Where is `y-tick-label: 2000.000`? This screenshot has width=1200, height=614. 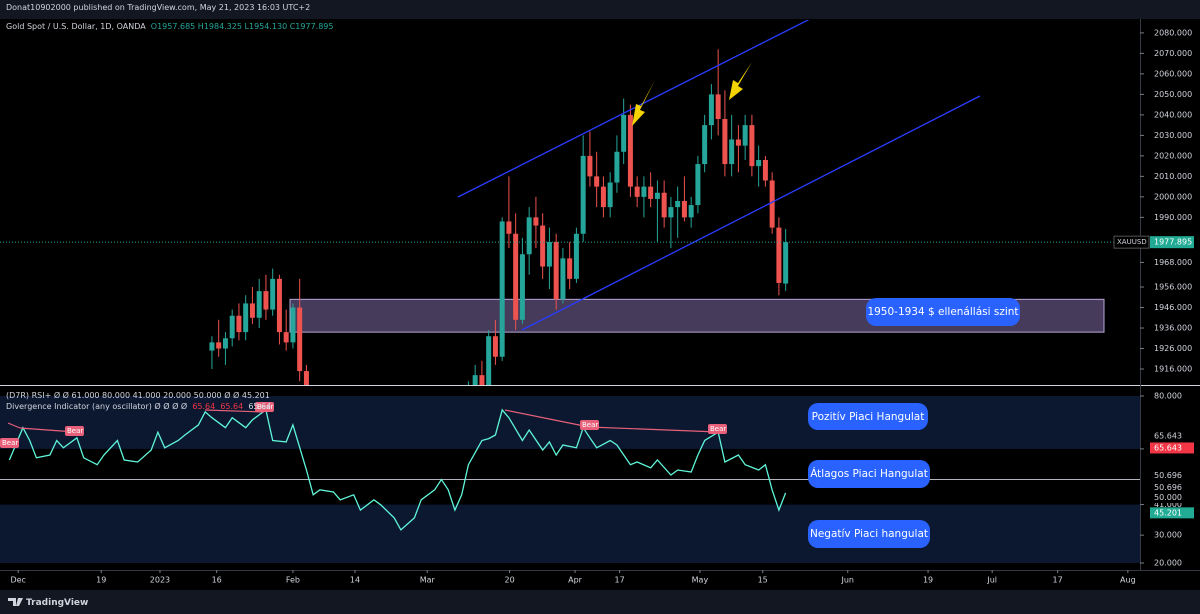
y-tick-label: 2000.000 is located at coordinates (1173, 196).